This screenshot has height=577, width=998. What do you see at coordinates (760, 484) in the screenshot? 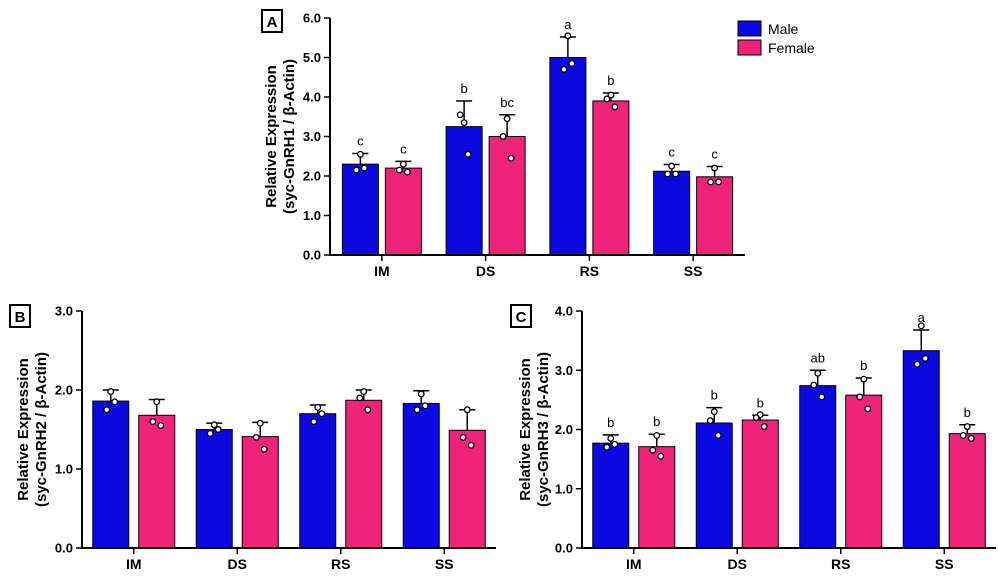
I see `bar-female-ds` at bounding box center [760, 484].